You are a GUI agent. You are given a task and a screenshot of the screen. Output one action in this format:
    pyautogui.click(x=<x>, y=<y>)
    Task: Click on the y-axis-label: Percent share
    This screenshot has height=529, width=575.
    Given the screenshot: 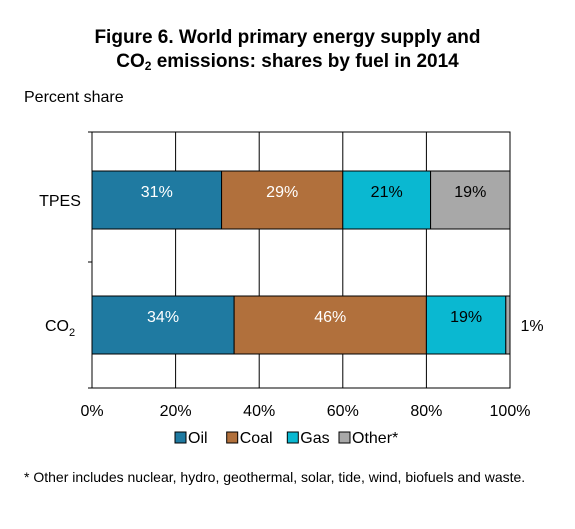 What is the action you would take?
    pyautogui.click(x=74, y=97)
    